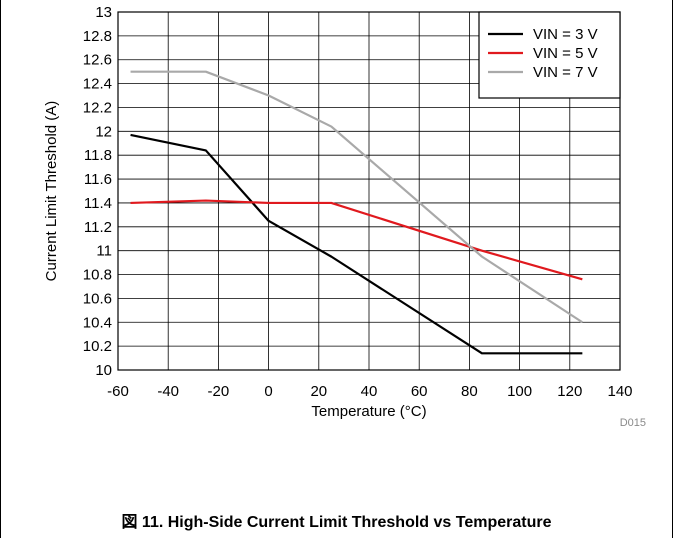 The height and width of the screenshot is (538, 673). Describe the element at coordinates (633, 423) in the screenshot. I see `figure-code-label: D015` at that location.